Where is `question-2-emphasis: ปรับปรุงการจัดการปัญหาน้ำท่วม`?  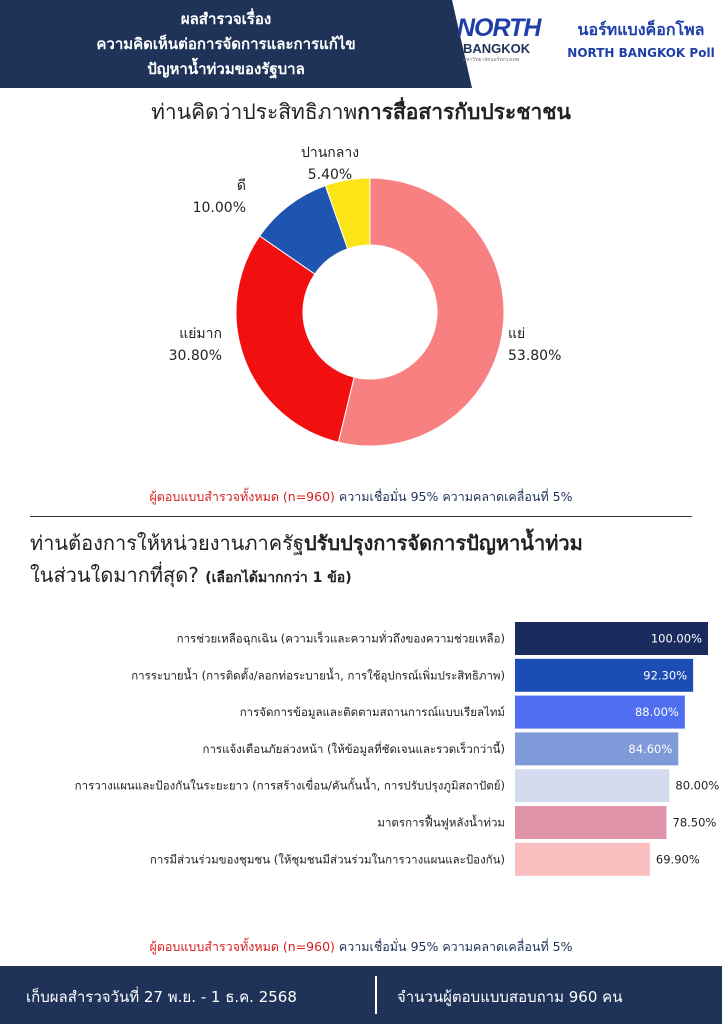 question-2-emphasis: ปรับปรุงการจัดการปัญหาน้ำท่วม is located at coordinates (443, 543).